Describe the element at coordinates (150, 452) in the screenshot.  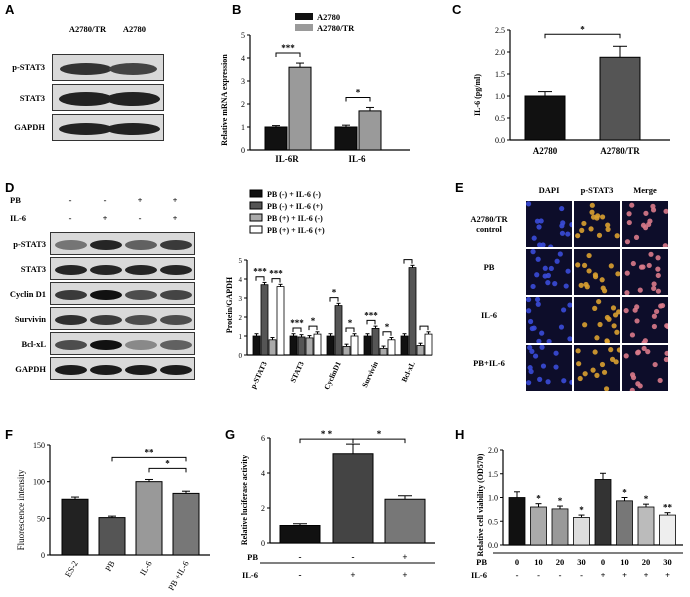
I see `significance-mark: **` at that location.